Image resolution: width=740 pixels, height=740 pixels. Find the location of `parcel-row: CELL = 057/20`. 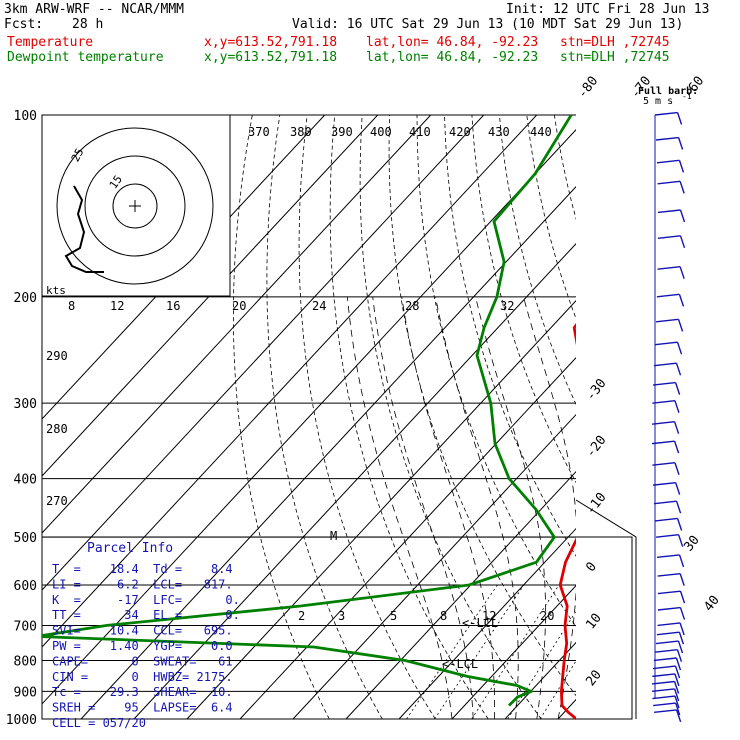

parcel-row: CELL = 057/20 is located at coordinates (99, 723).